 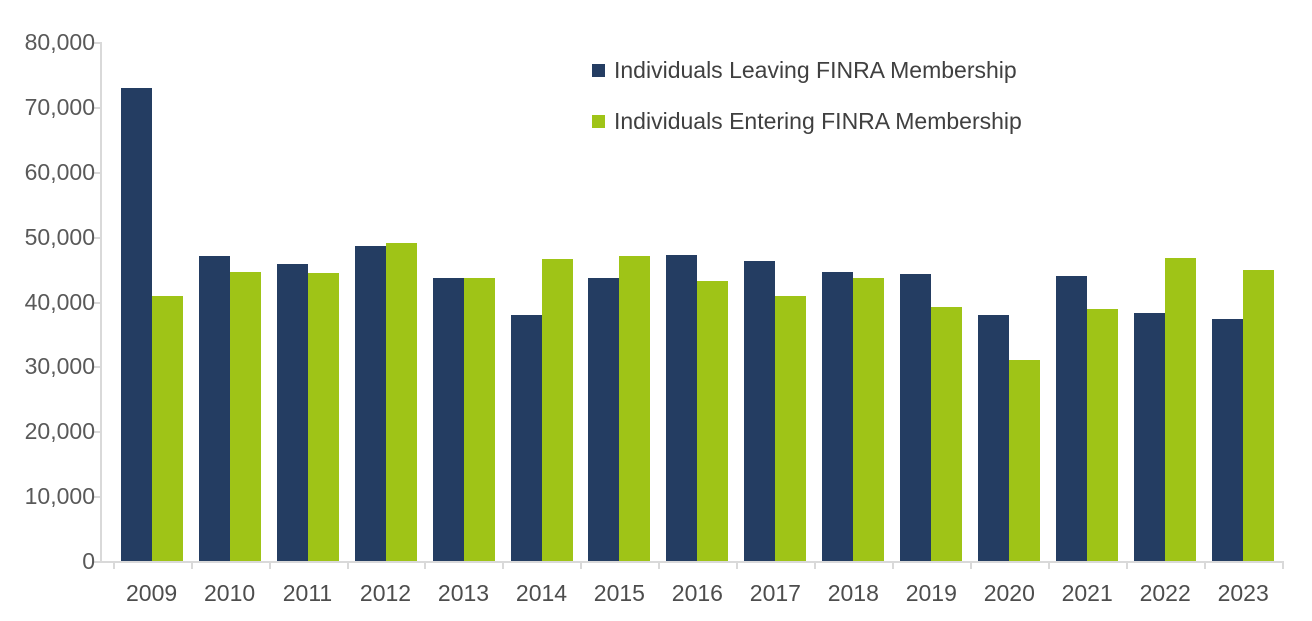 I want to click on bar-entering-2022, so click(x=1181, y=409).